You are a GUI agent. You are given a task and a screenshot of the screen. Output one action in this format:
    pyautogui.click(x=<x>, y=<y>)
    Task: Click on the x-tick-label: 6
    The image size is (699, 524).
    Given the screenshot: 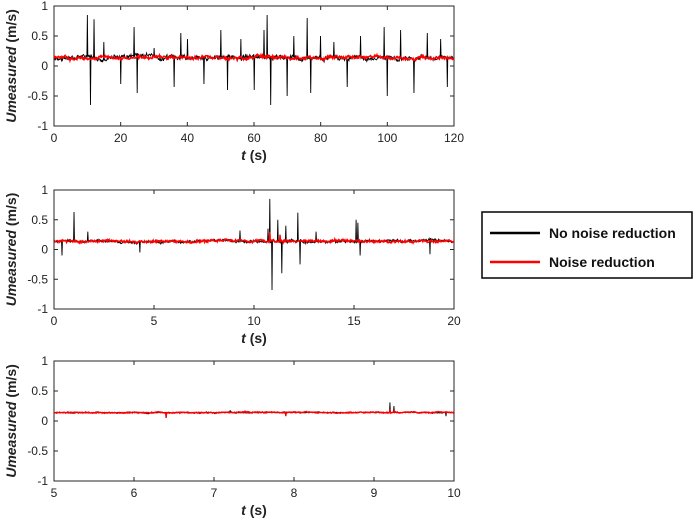 What is the action you would take?
    pyautogui.click(x=134, y=493)
    